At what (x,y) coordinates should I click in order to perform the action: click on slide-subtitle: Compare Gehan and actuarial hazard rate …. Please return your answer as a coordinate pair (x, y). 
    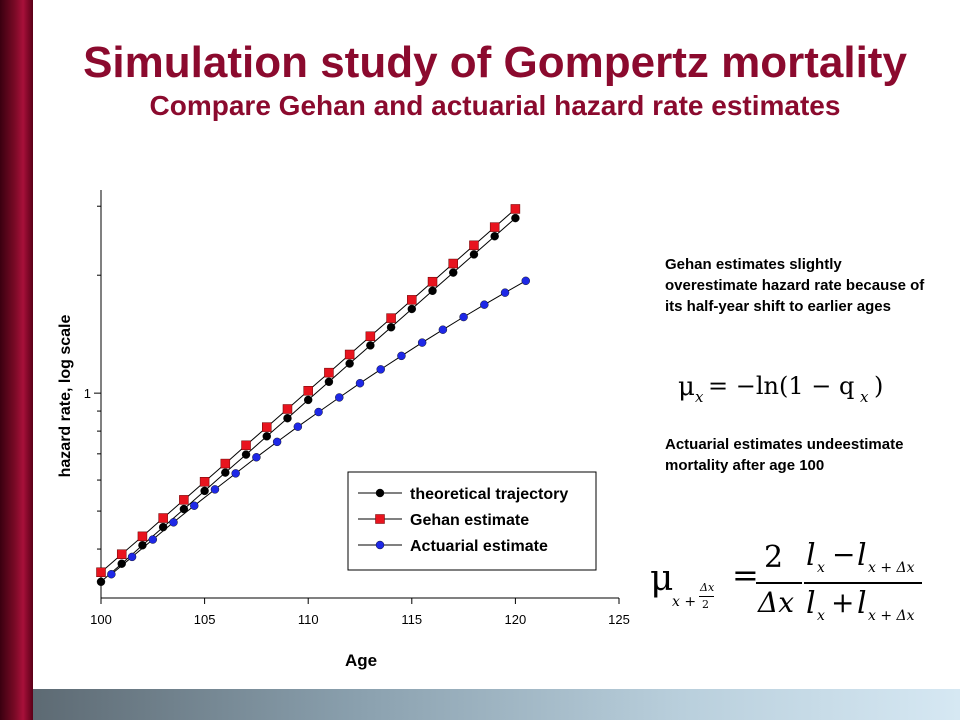
    Looking at the image, I should click on (495, 105).